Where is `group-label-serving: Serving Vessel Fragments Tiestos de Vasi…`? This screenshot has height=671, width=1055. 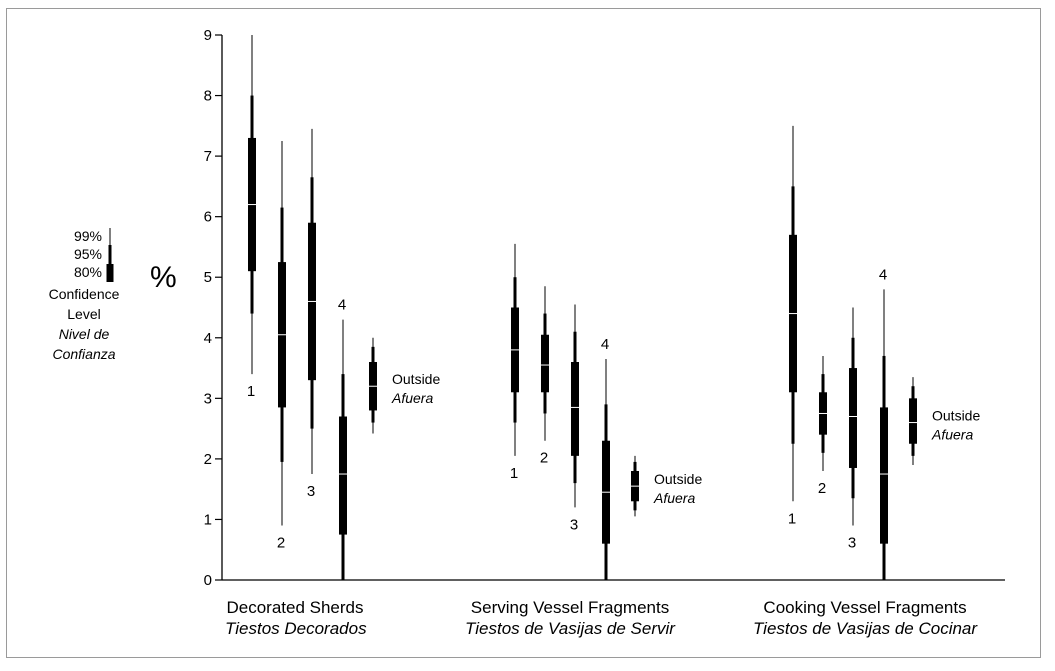 group-label-serving: Serving Vessel Fragments Tiestos de Vasi… is located at coordinates (570, 618).